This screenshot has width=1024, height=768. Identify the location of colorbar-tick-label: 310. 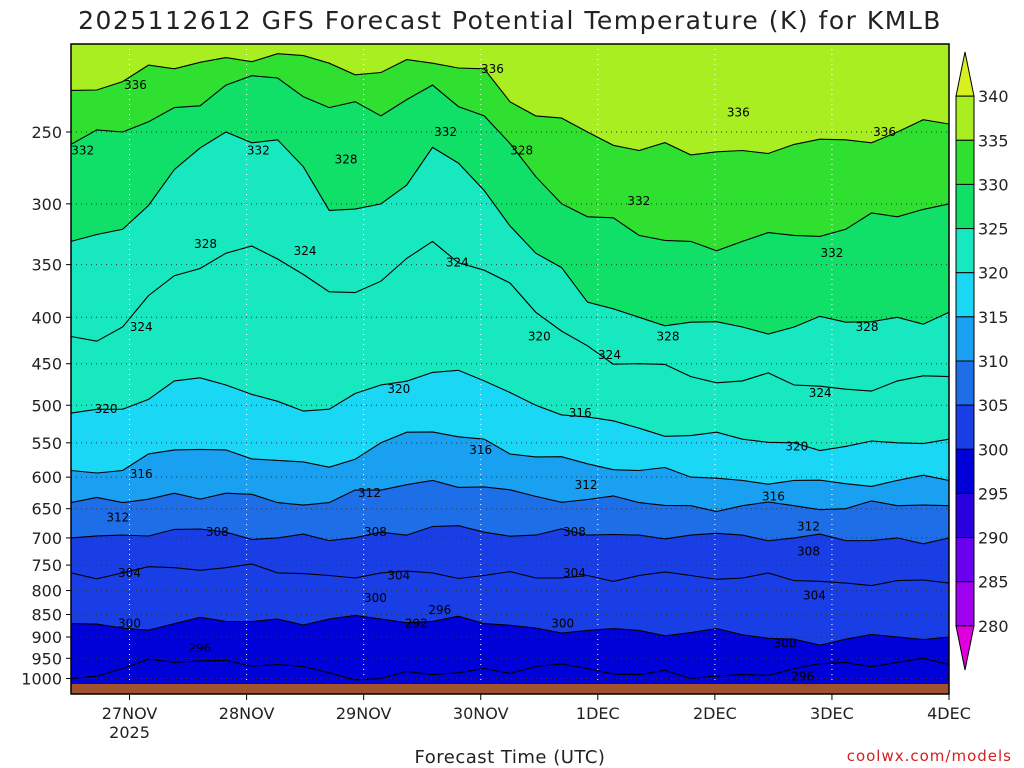
(993, 361).